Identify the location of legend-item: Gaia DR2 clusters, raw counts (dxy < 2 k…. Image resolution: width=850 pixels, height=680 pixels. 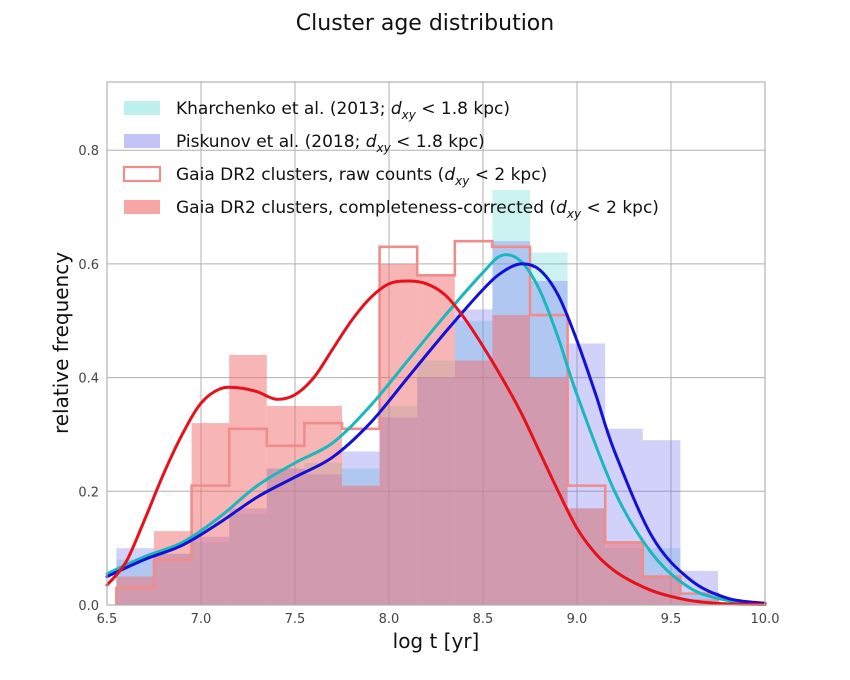
(334, 176).